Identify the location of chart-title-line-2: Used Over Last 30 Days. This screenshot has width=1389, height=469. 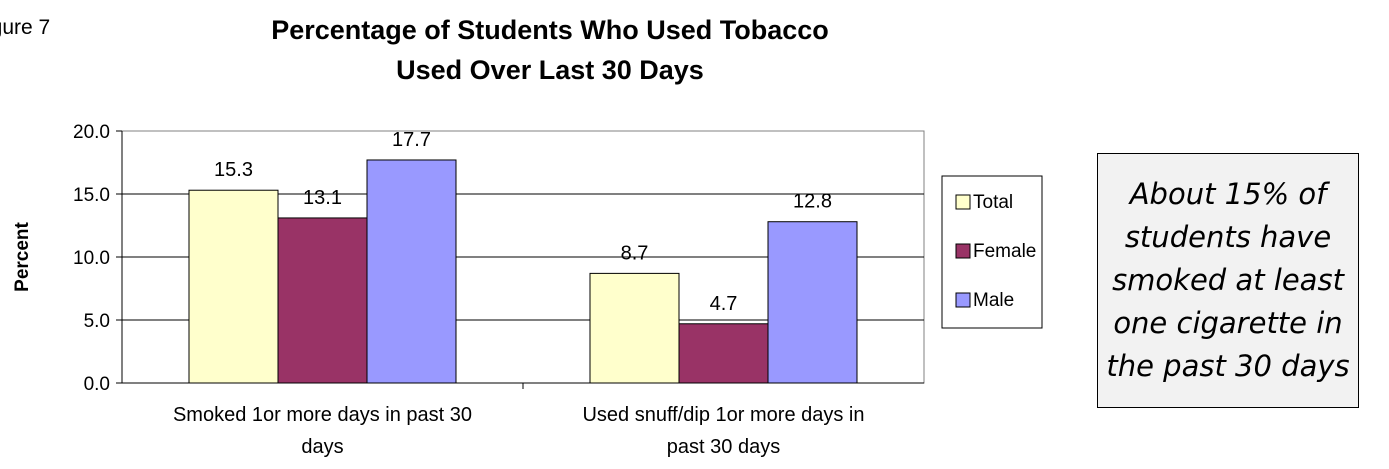
(550, 70).